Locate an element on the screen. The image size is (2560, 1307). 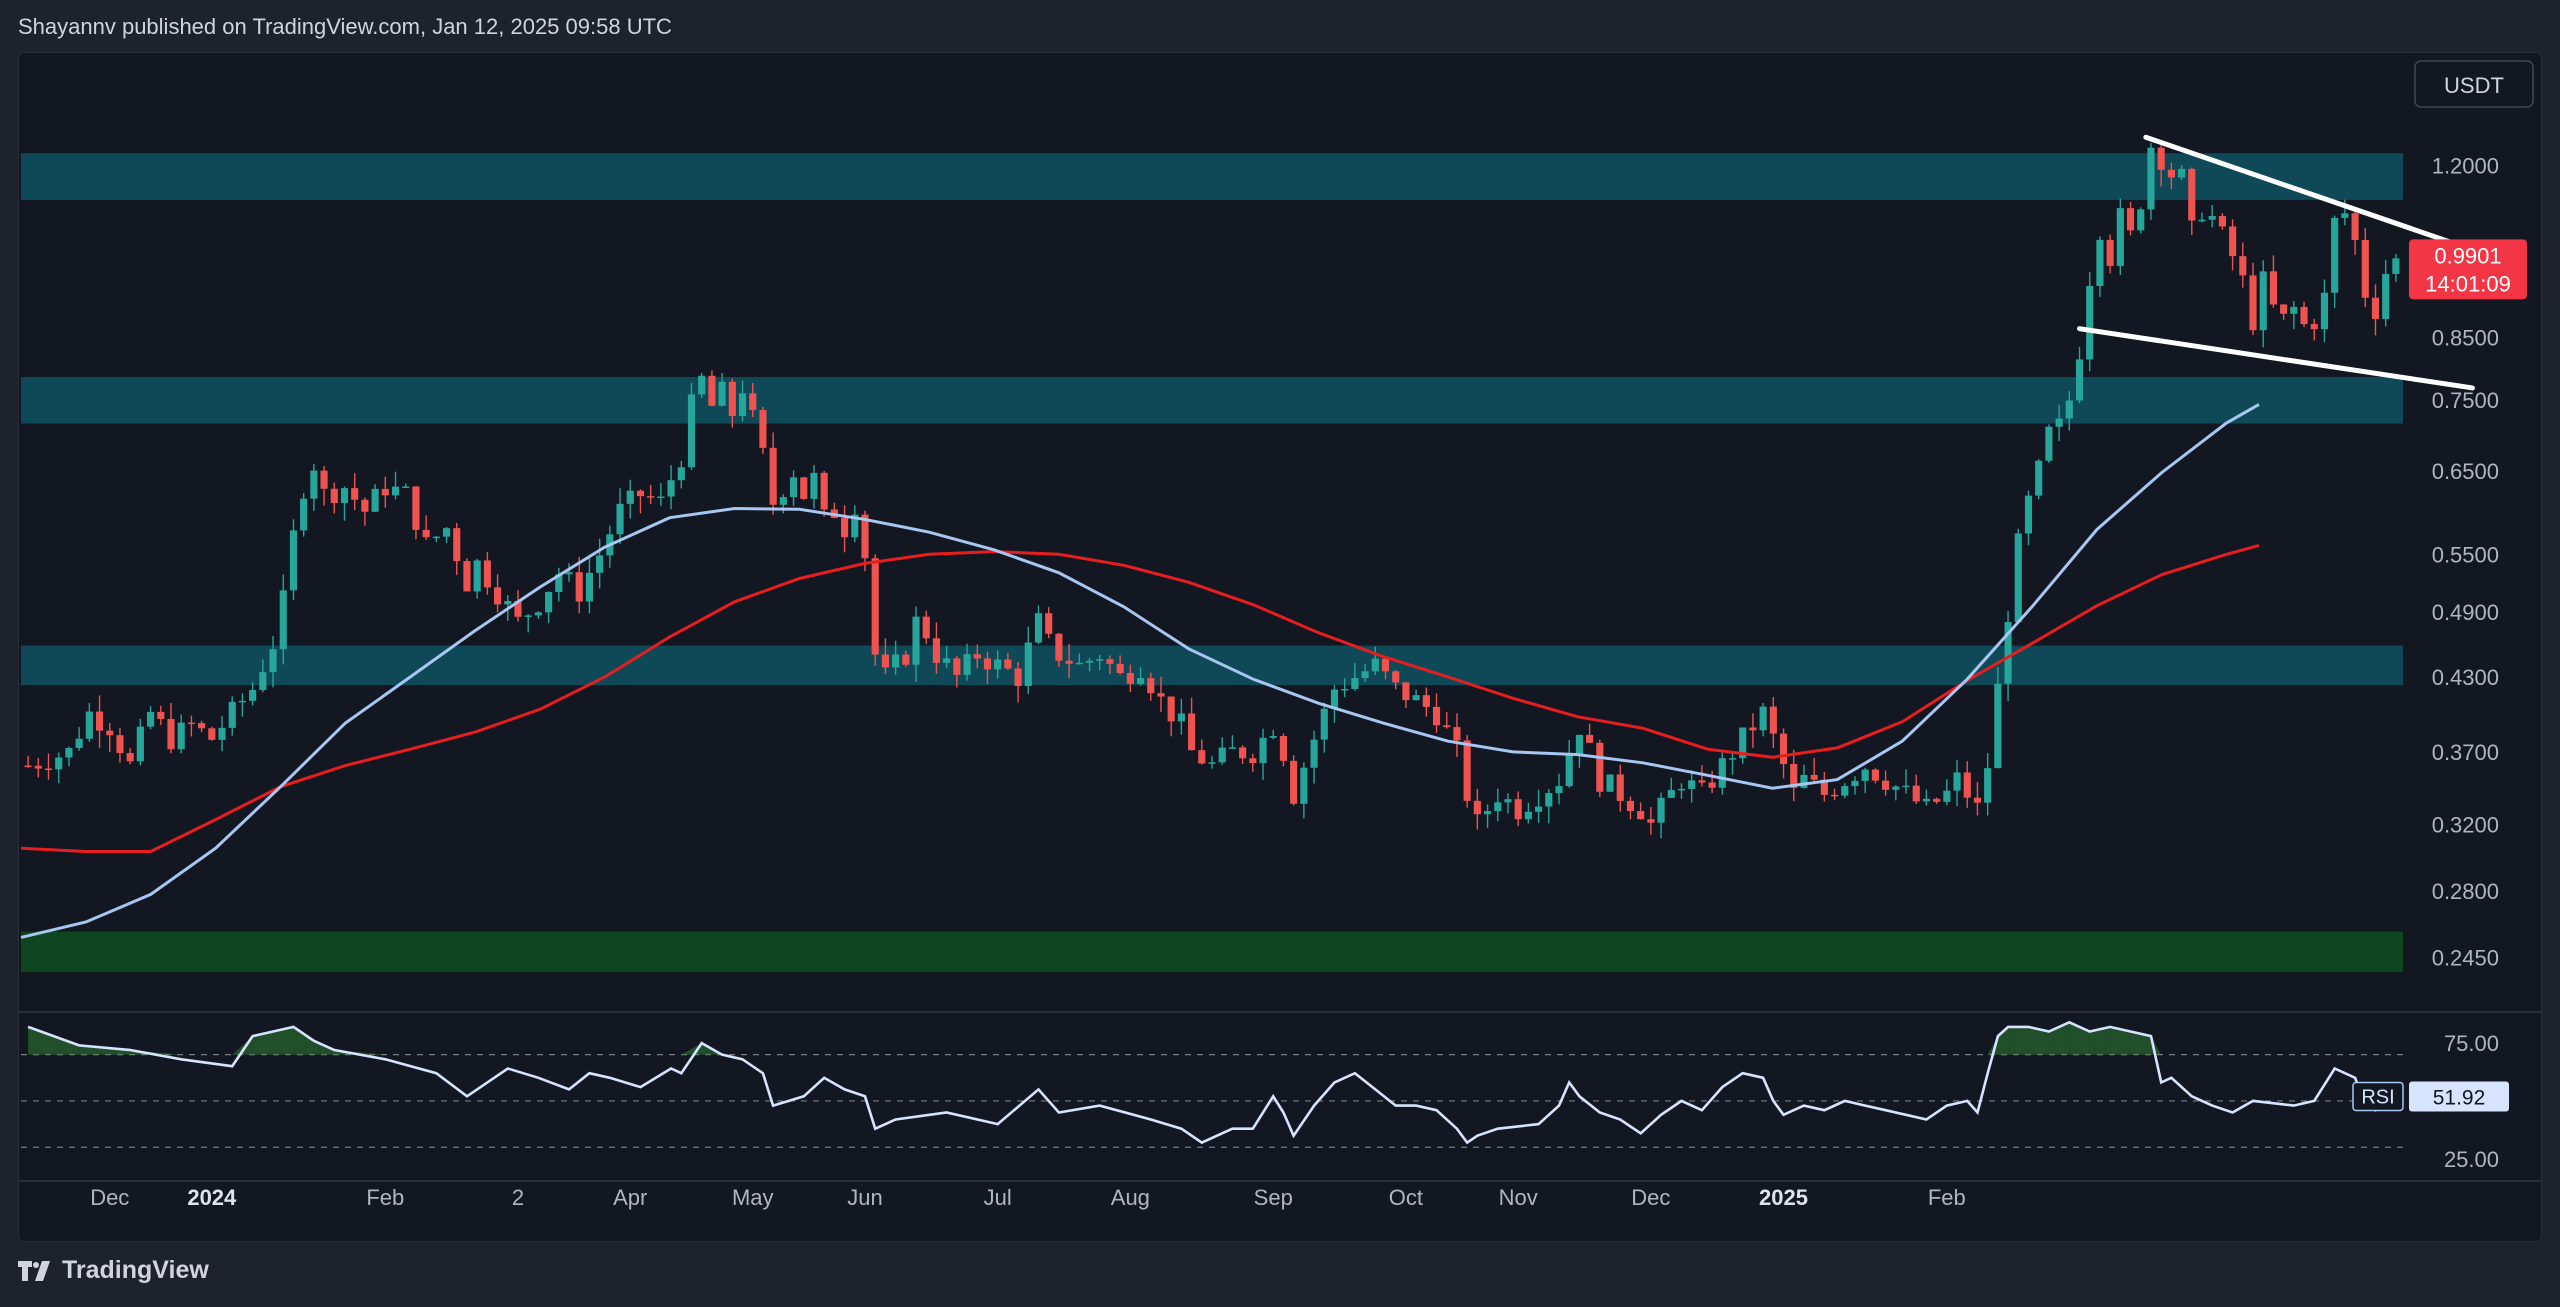
x-tick-label: Jun is located at coordinates (864, 1197).